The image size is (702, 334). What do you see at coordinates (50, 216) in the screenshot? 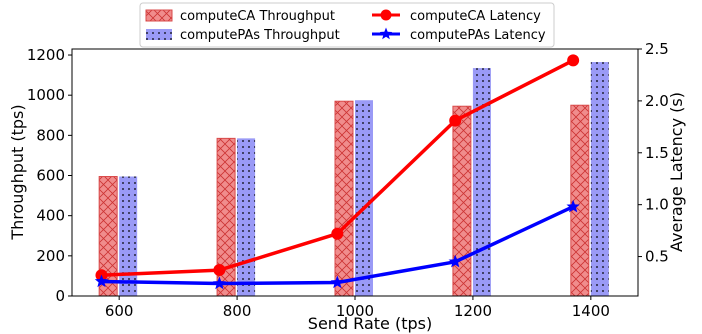
I see `y-left-tick-label-400: 400` at bounding box center [50, 216].